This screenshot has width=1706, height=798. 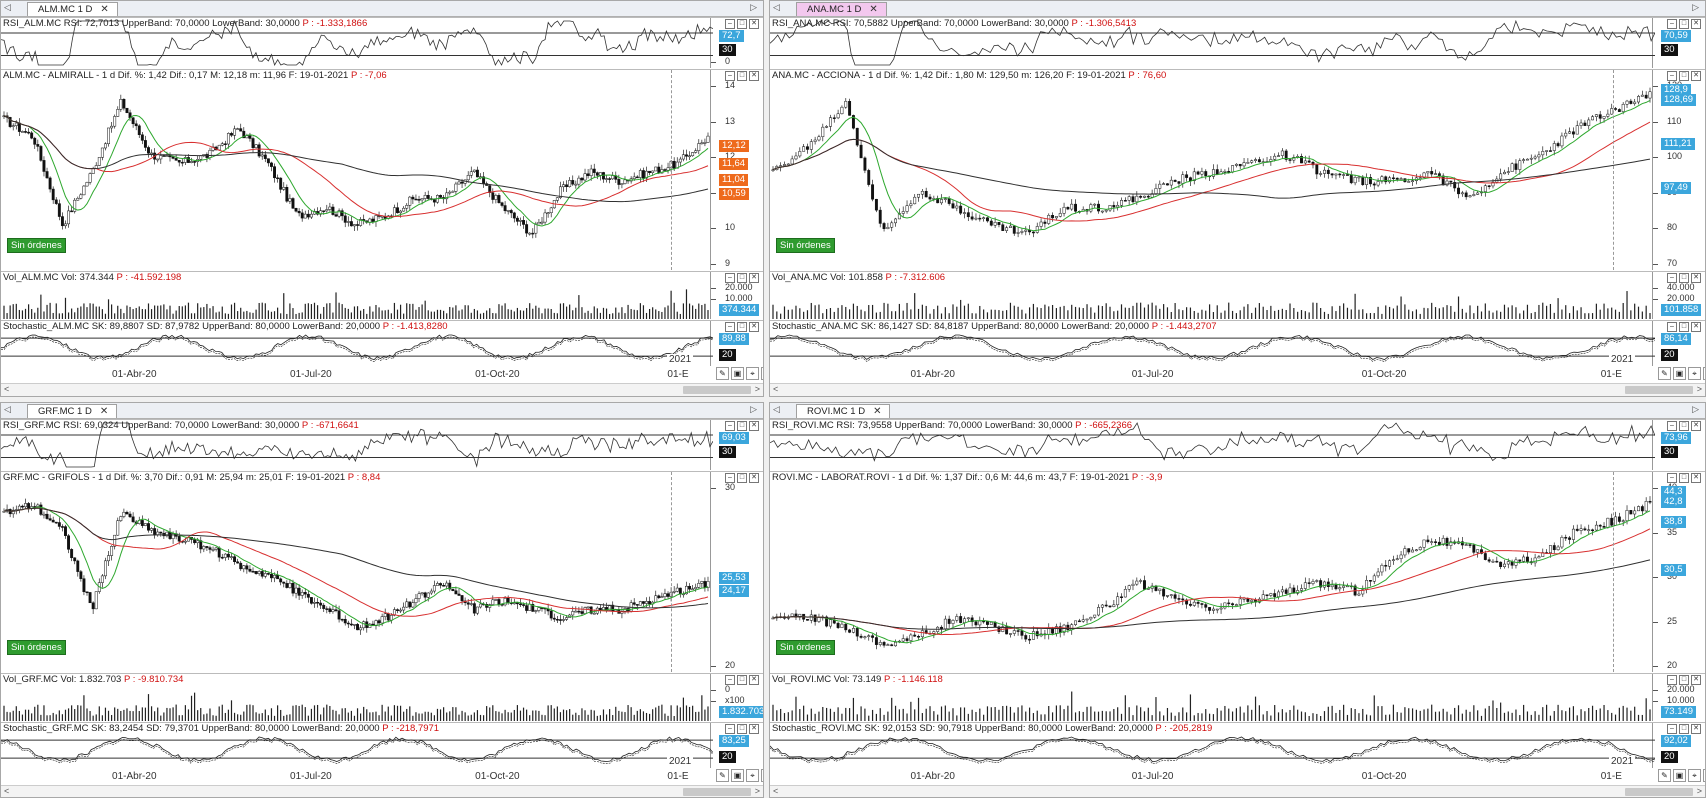 What do you see at coordinates (841, 9) in the screenshot?
I see `tab-ana: ANA.MC 1 D ✕` at bounding box center [841, 9].